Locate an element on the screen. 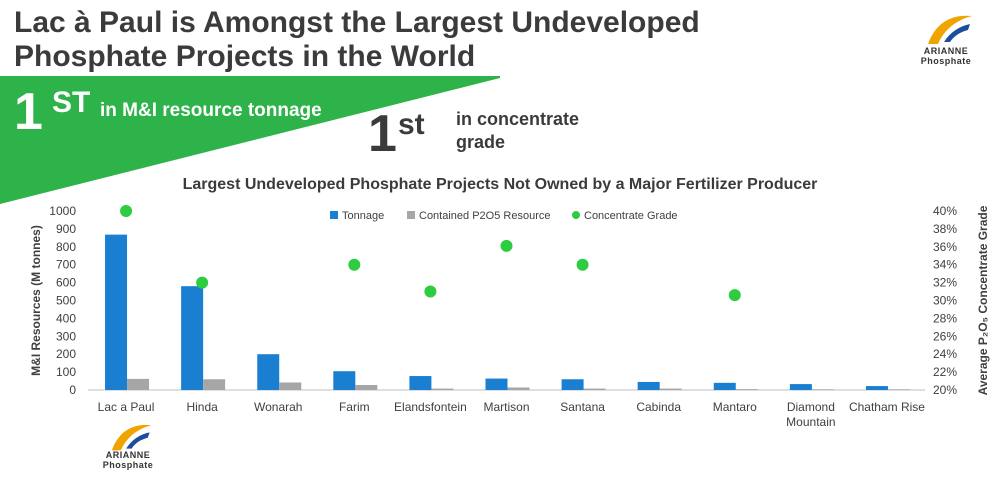 This screenshot has height=479, width=1000. y-tick-label: 1000 is located at coordinates (62, 211).